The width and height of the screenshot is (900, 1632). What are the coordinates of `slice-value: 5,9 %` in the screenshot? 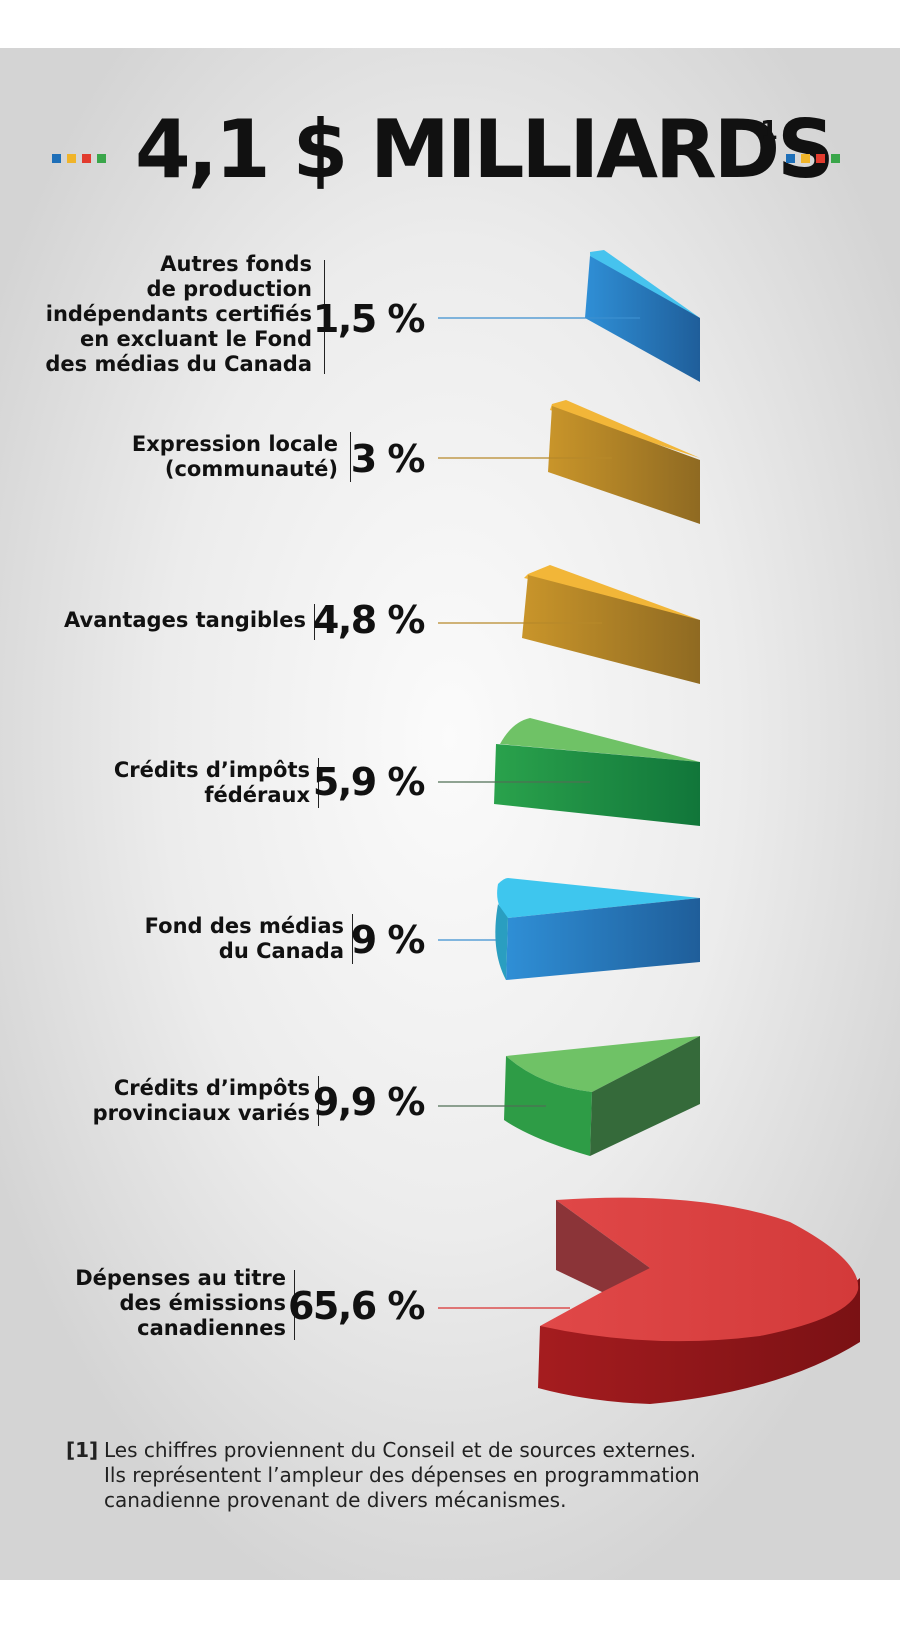 It's located at (369, 782).